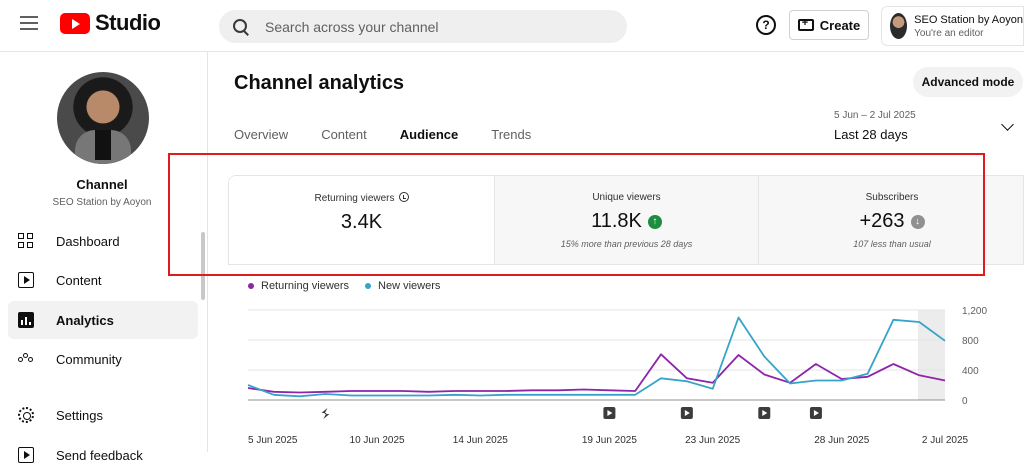  Describe the element at coordinates (26, 241) in the screenshot. I see `dashboard-icon` at that location.